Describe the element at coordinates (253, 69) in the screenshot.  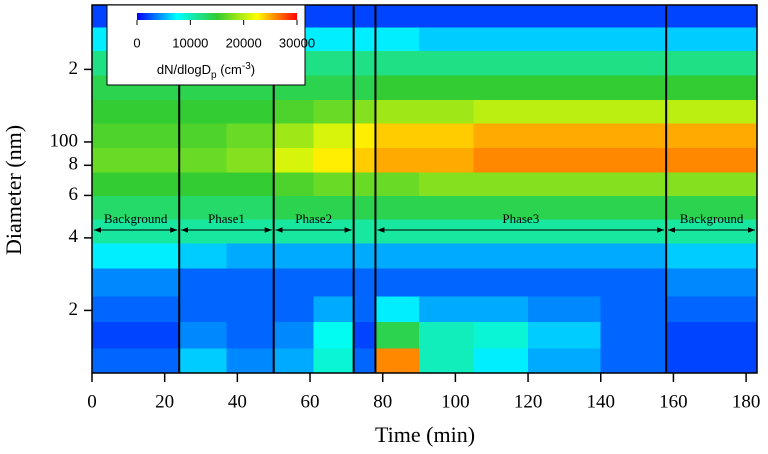
I see `colorbar-label-part: )` at that location.